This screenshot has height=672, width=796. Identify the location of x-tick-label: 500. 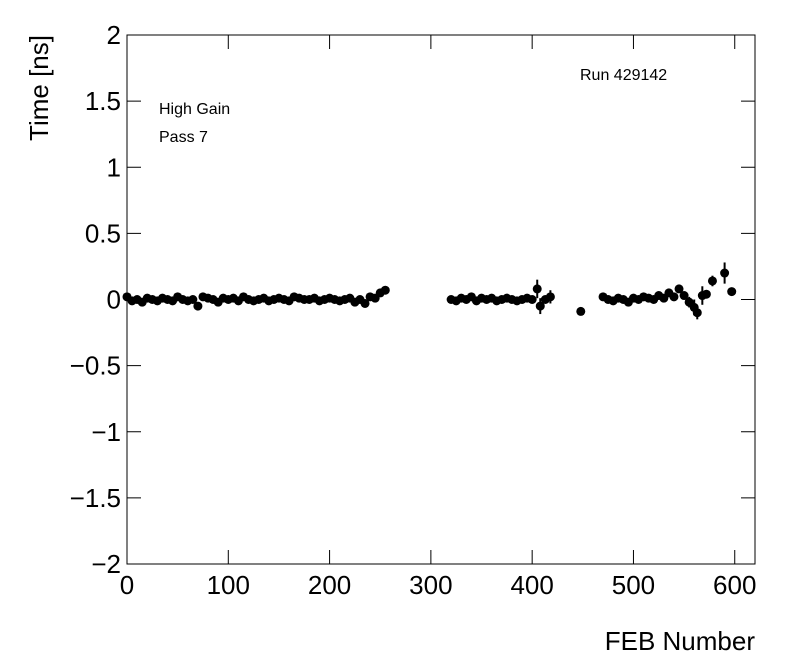
(633, 585).